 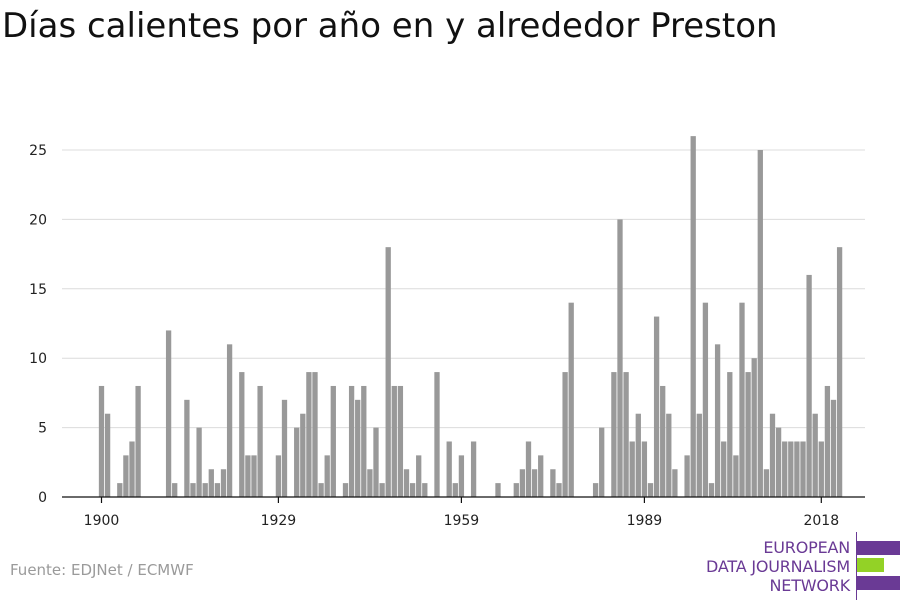 What do you see at coordinates (217, 490) in the screenshot?
I see `bar-1919` at bounding box center [217, 490].